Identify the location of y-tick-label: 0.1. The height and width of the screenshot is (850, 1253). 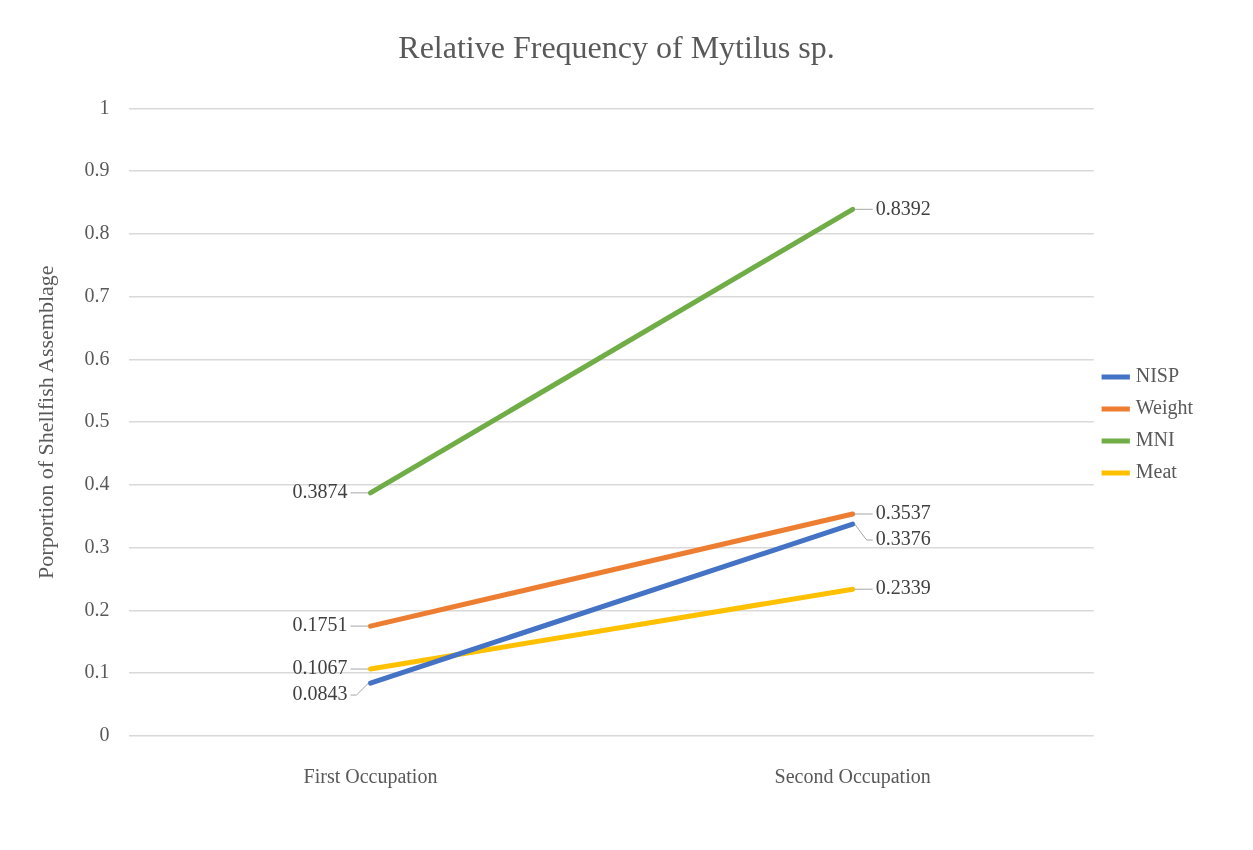
(97, 671).